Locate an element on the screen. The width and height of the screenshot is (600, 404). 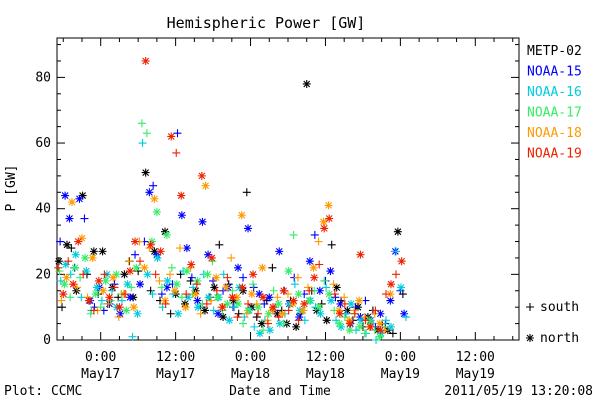
chart-title: Hemispheric Power [GW] is located at coordinates (266, 23).